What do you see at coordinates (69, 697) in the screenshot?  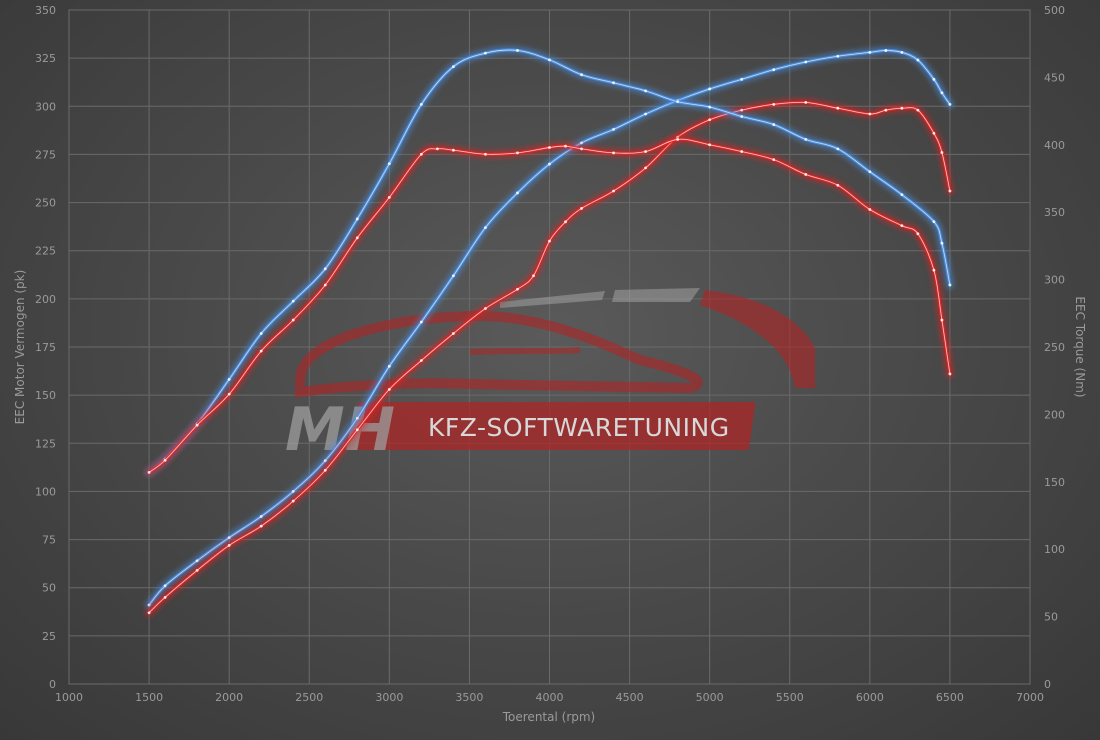 I see `x-tick-label: 1000` at bounding box center [69, 697].